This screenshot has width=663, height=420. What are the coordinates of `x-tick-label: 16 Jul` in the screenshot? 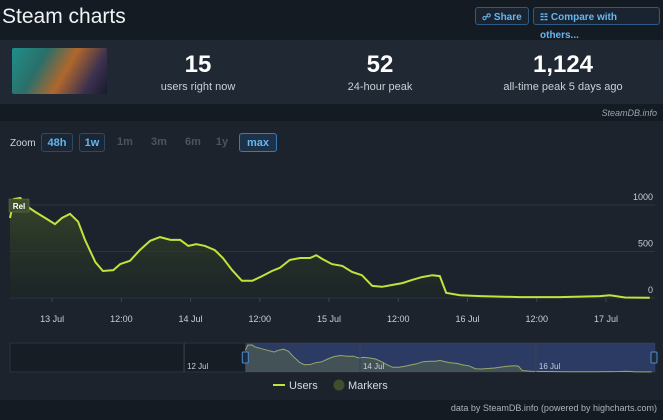 It's located at (467, 319).